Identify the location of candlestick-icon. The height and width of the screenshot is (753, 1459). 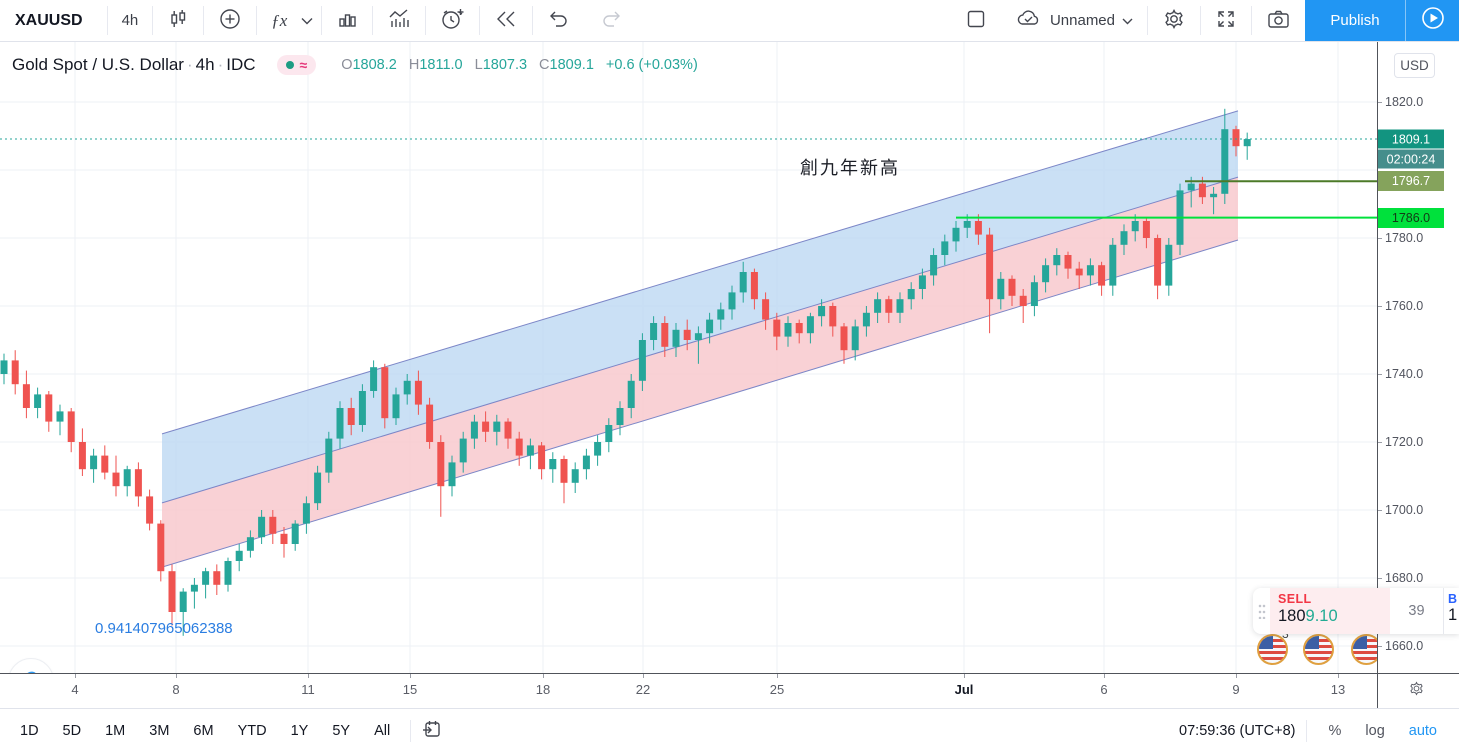
(178, 21).